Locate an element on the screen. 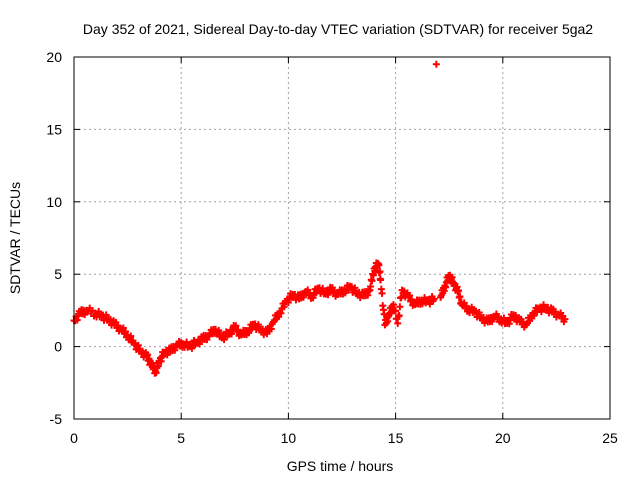 Image resolution: width=640 pixels, height=480 pixels. y-tick-label: 0 is located at coordinates (58, 347).